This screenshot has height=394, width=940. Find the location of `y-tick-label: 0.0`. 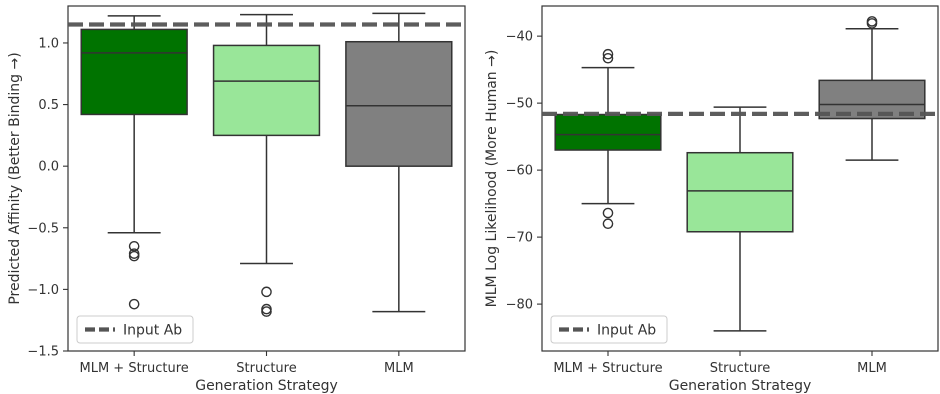

y-tick-label: 0.0 is located at coordinates (48, 167).